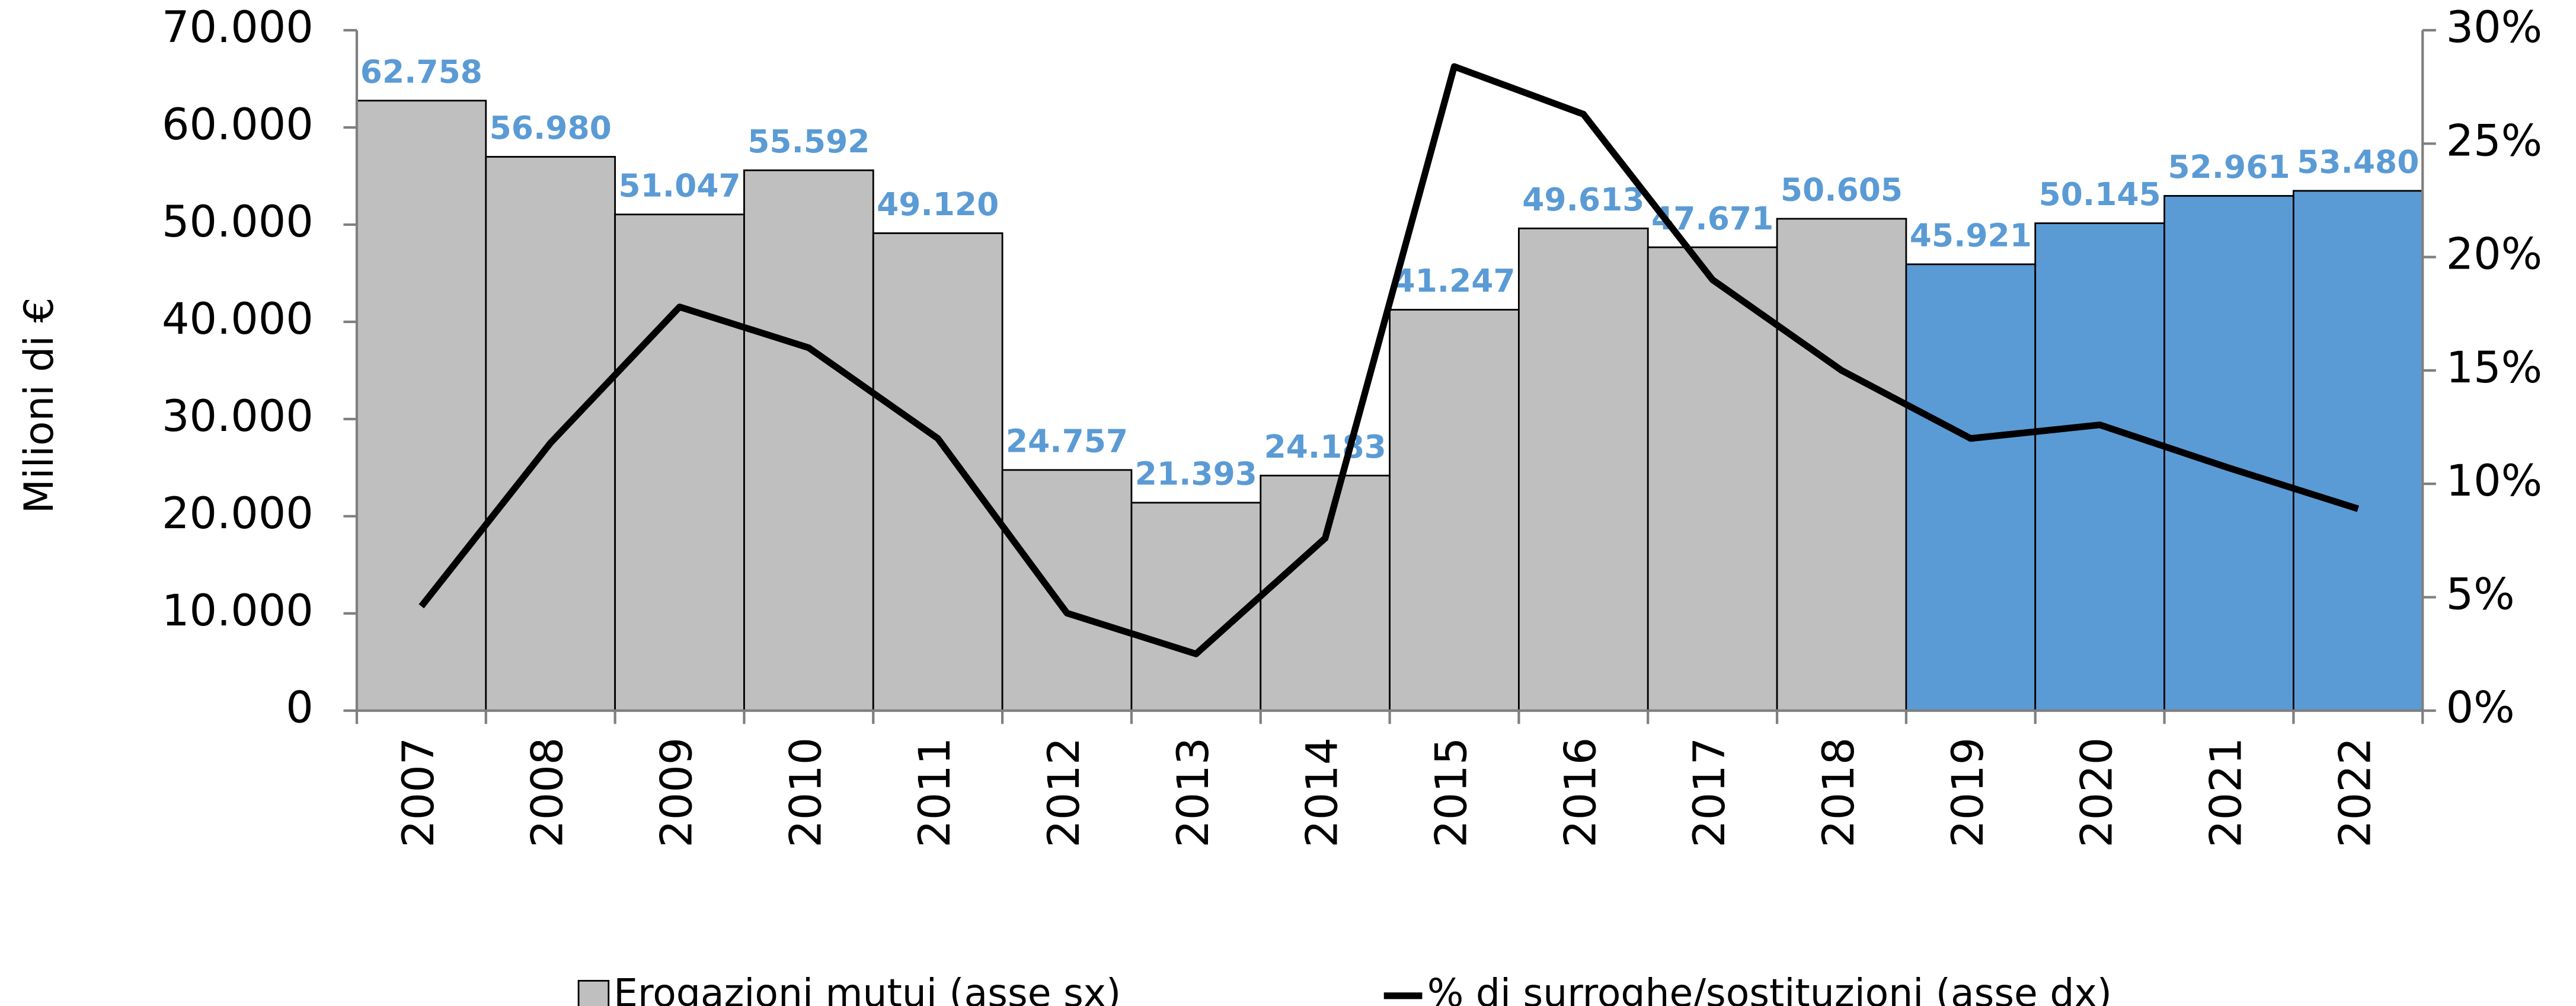 This screenshot has width=2576, height=1006. Describe the element at coordinates (2097, 793) in the screenshot. I see `x-tick-label: 2020` at that location.